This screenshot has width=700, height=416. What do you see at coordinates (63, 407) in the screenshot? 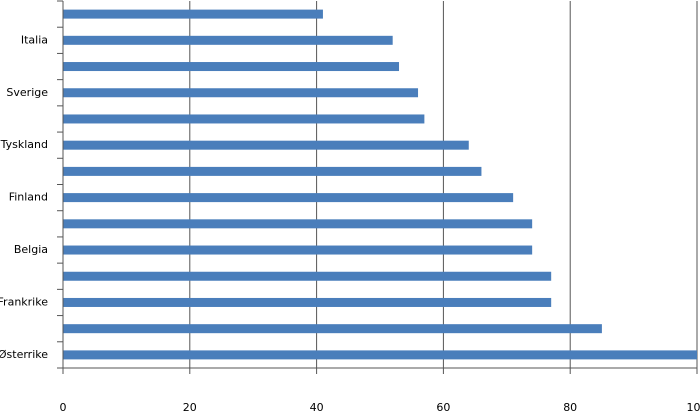
I see `x-tick-label: 0` at bounding box center [63, 407].